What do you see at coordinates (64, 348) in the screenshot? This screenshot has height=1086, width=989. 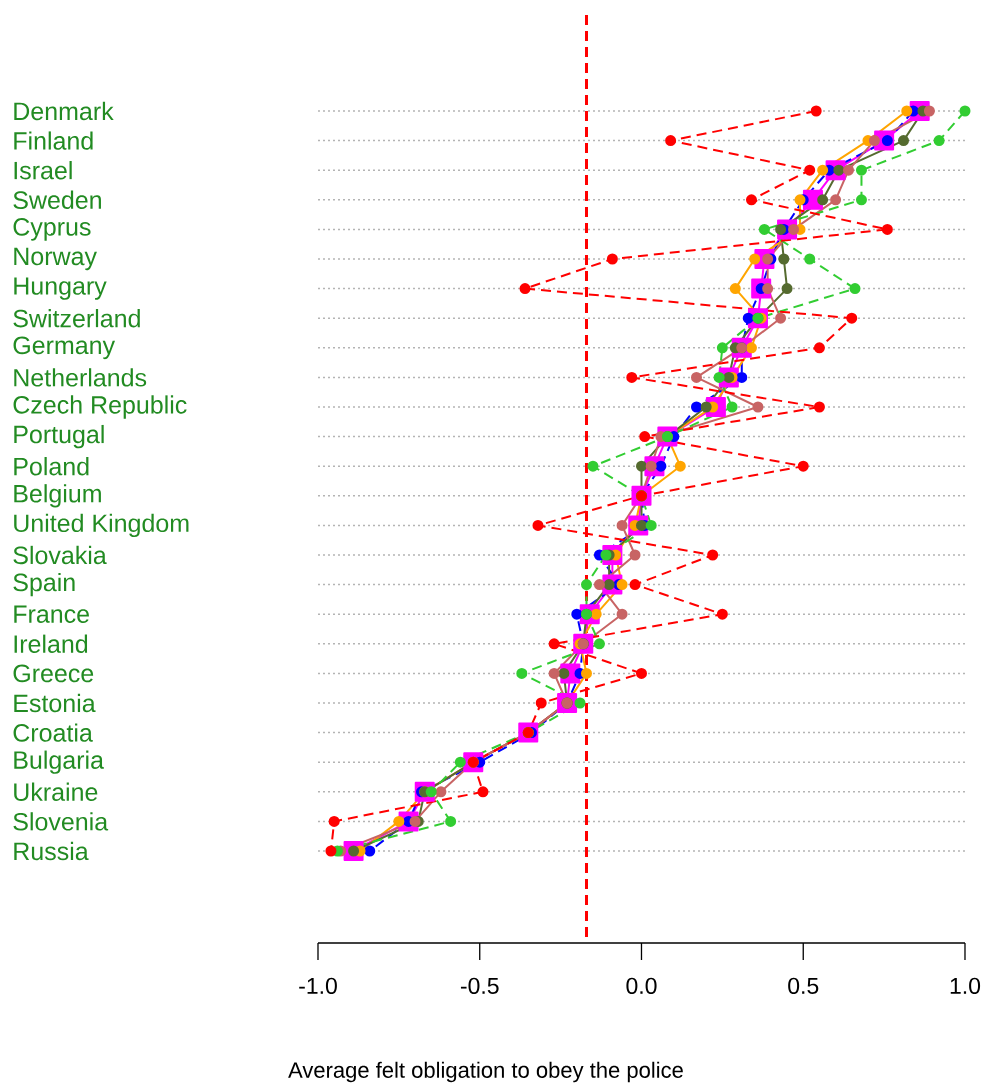 I see `y-tick-label: Germany` at bounding box center [64, 348].